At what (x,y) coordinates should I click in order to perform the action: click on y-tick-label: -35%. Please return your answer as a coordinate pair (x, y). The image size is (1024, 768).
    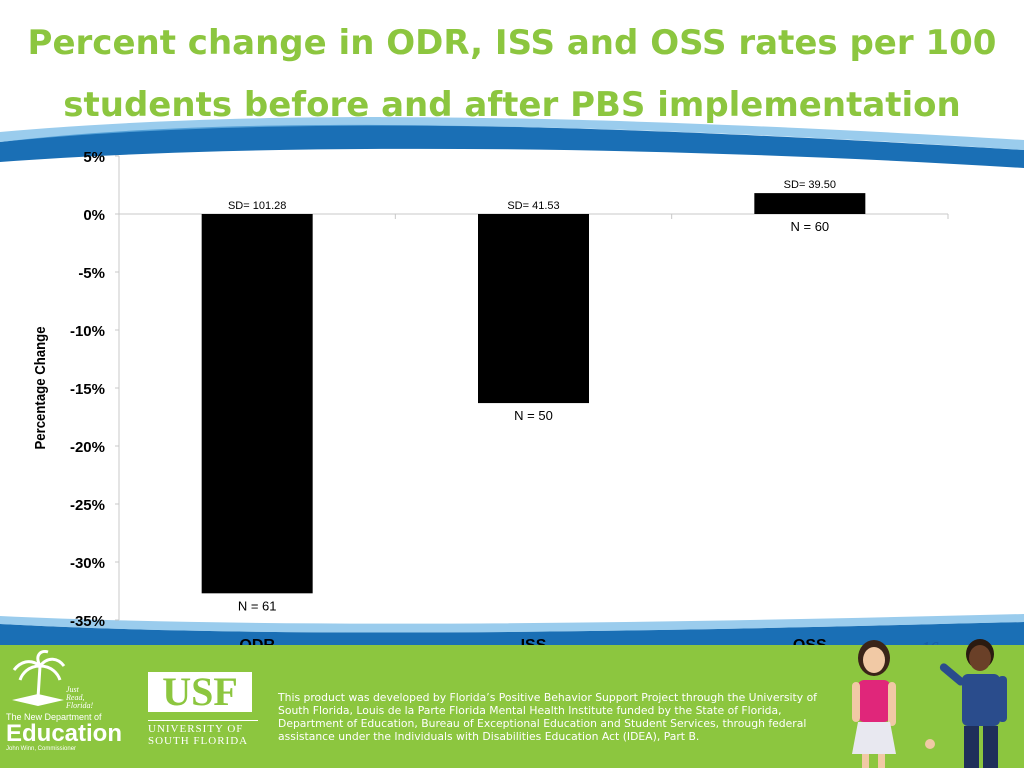
    Looking at the image, I should click on (87, 621).